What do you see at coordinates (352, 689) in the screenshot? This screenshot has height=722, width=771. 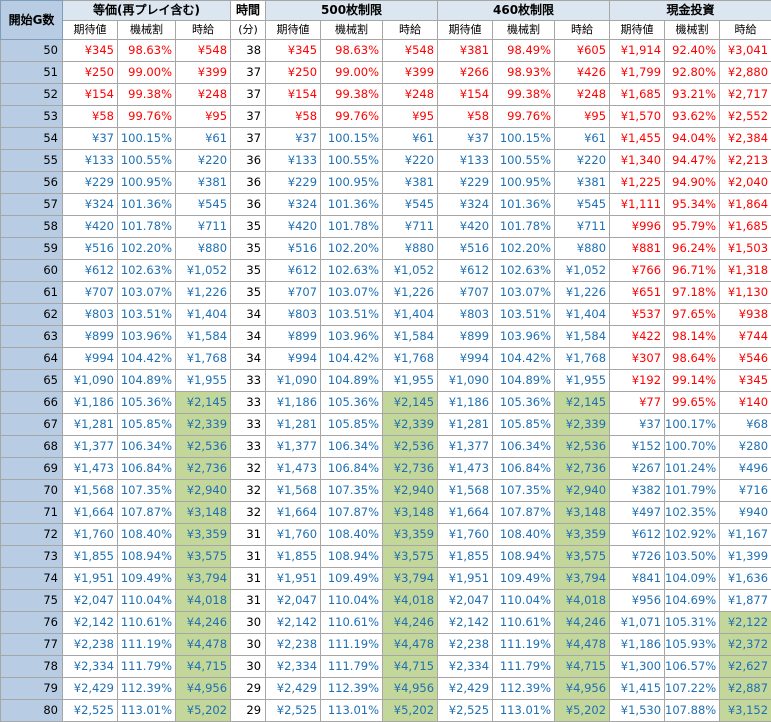 I see `payout-rate-cell: 112.39%` at bounding box center [352, 689].